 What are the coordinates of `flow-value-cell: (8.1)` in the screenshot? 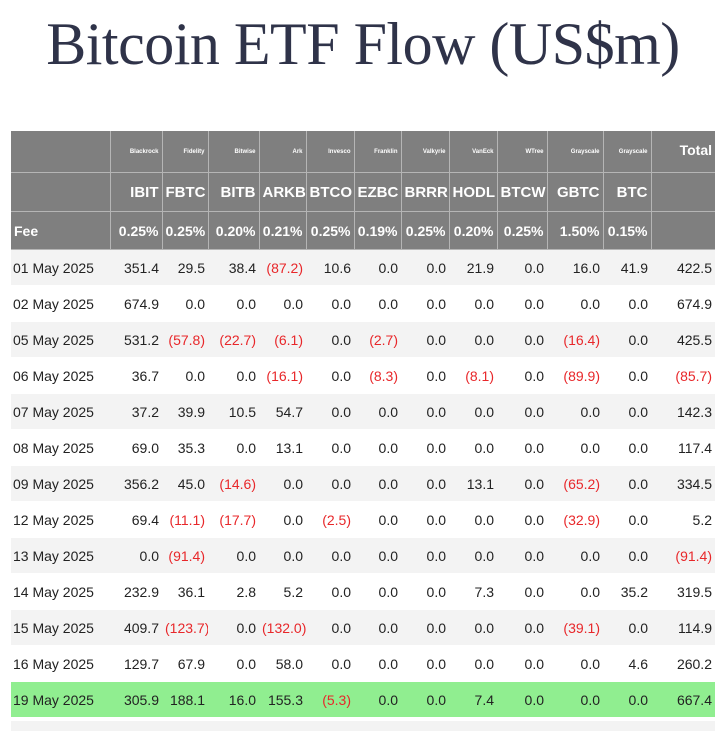 It's located at (473, 375).